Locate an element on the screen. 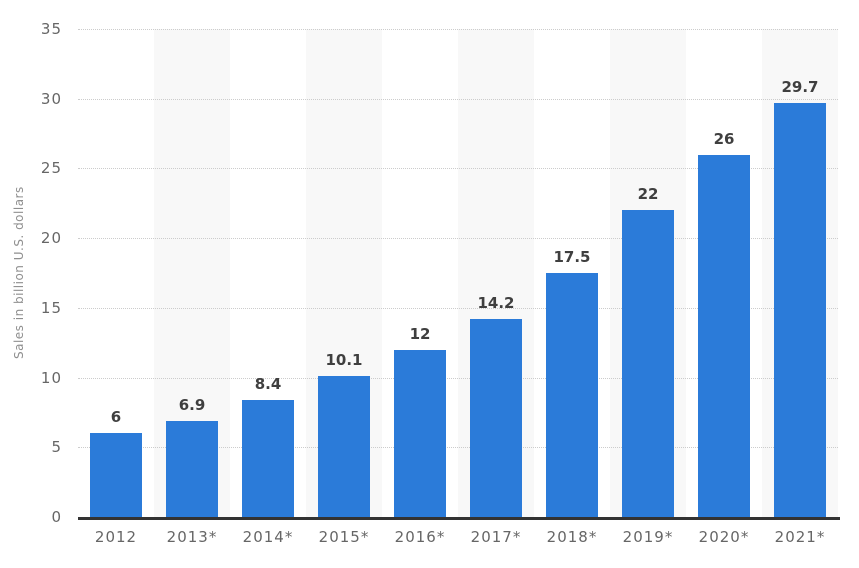 This screenshot has height=568, width=859. bar-value-label: 29.7 is located at coordinates (800, 86).